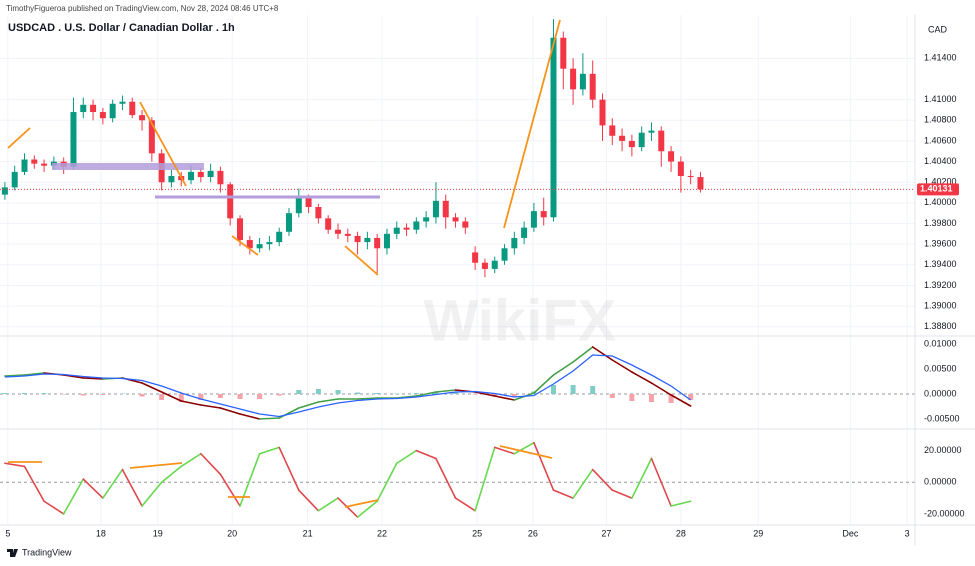 The image size is (975, 566). I want to click on y-tick-label: 1.39600, so click(940, 244).